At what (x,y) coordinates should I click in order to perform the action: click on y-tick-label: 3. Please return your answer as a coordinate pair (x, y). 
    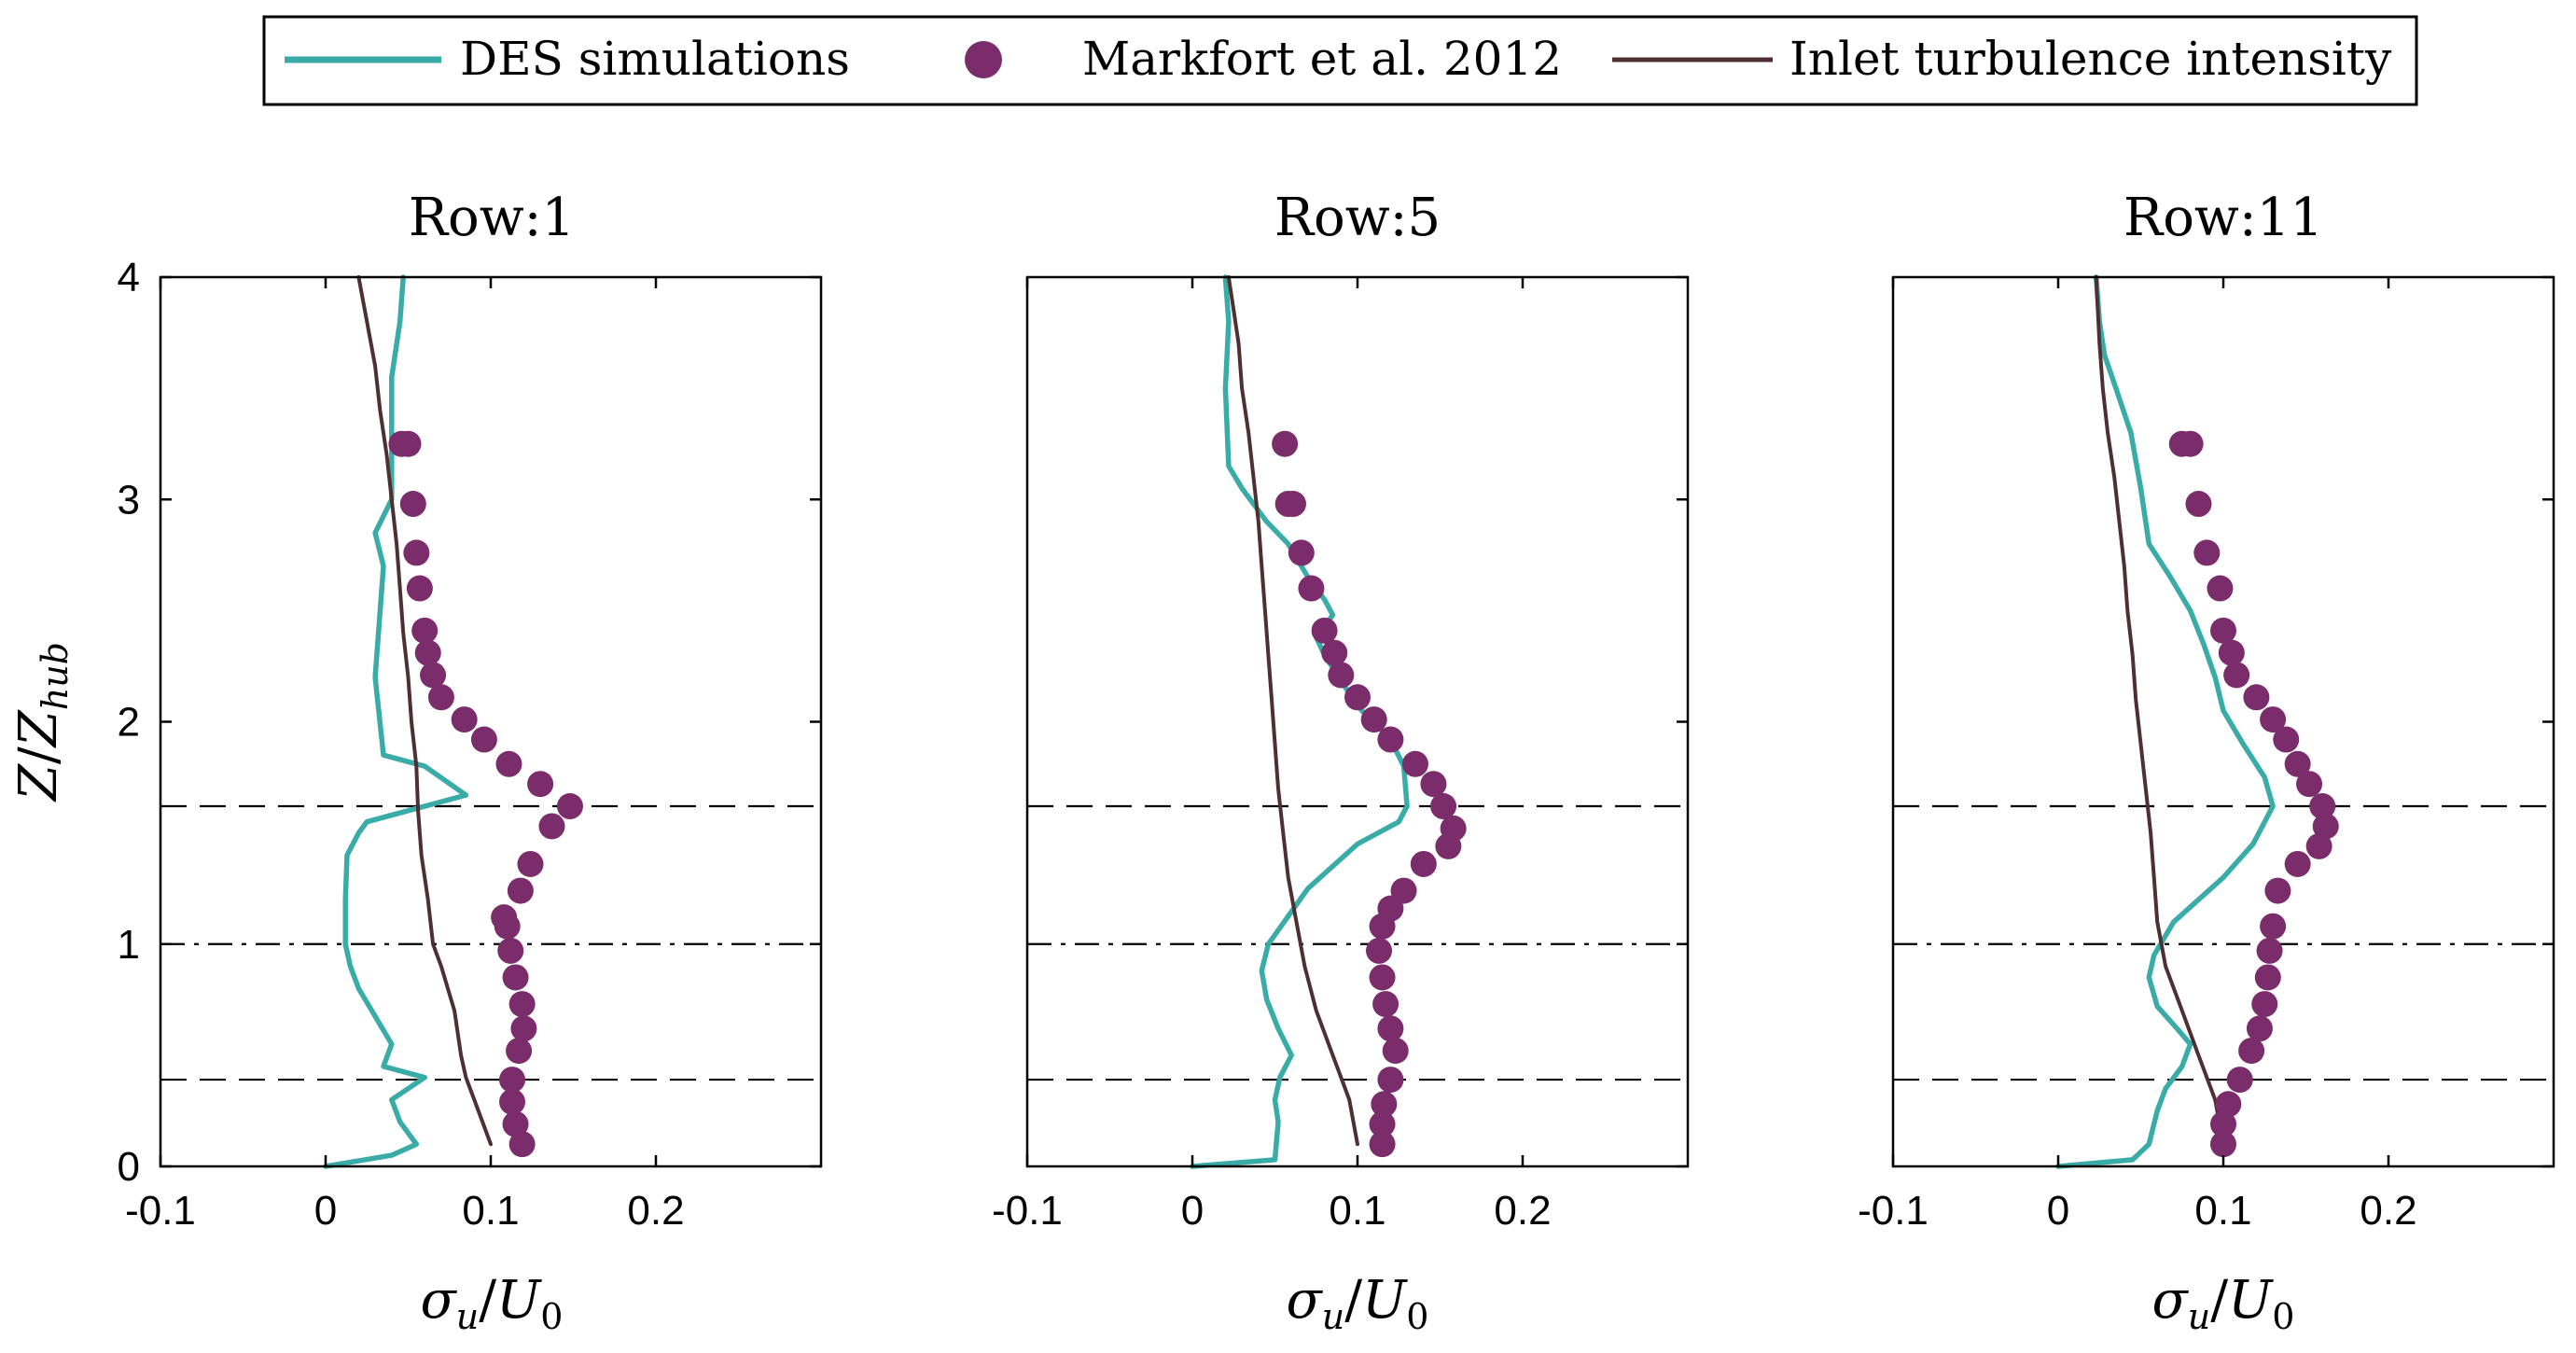
    Looking at the image, I should click on (129, 500).